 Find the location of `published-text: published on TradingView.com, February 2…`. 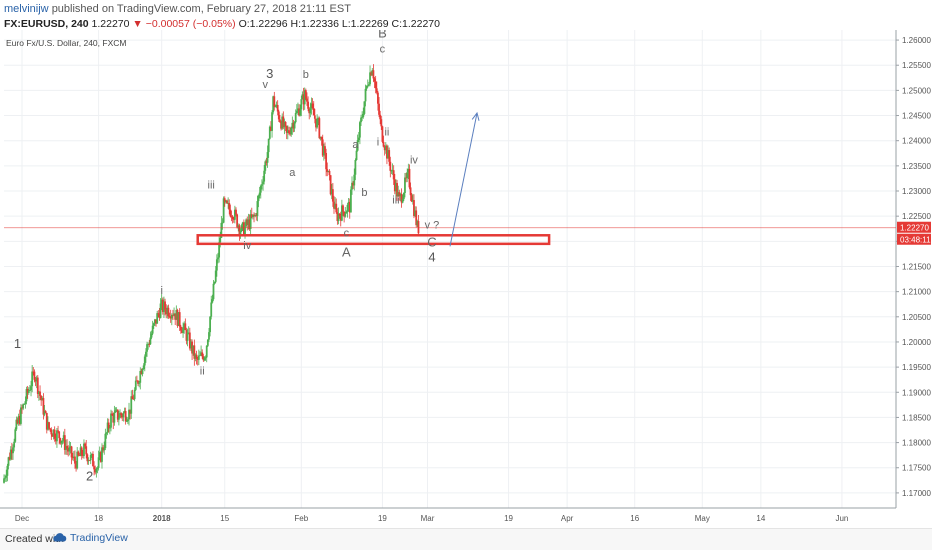

published-text: published on TradingView.com, February 2… is located at coordinates (201, 9).